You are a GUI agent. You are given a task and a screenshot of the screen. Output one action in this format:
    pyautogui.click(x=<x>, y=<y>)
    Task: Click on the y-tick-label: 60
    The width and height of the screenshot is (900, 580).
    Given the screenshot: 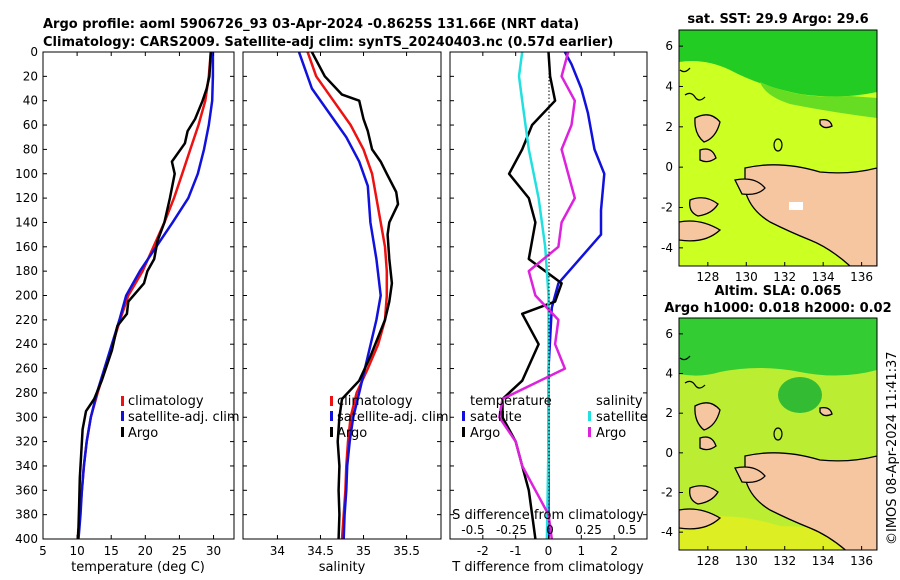 What is the action you would take?
    pyautogui.click(x=30, y=125)
    